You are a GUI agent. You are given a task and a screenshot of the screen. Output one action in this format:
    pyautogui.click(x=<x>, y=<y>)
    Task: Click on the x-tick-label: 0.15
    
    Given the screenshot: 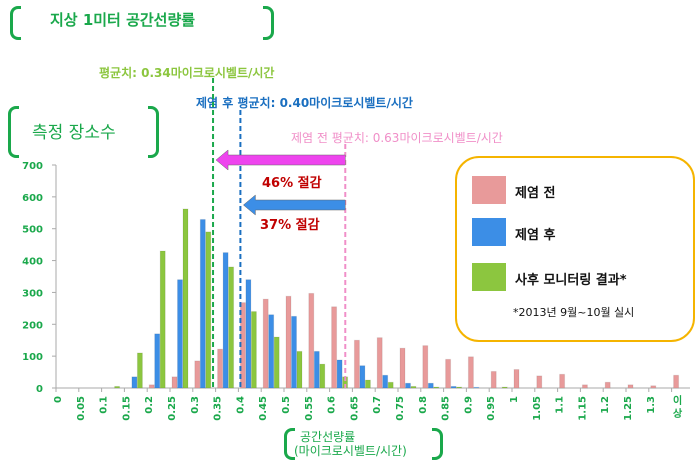 What is the action you would take?
    pyautogui.click(x=126, y=408)
    